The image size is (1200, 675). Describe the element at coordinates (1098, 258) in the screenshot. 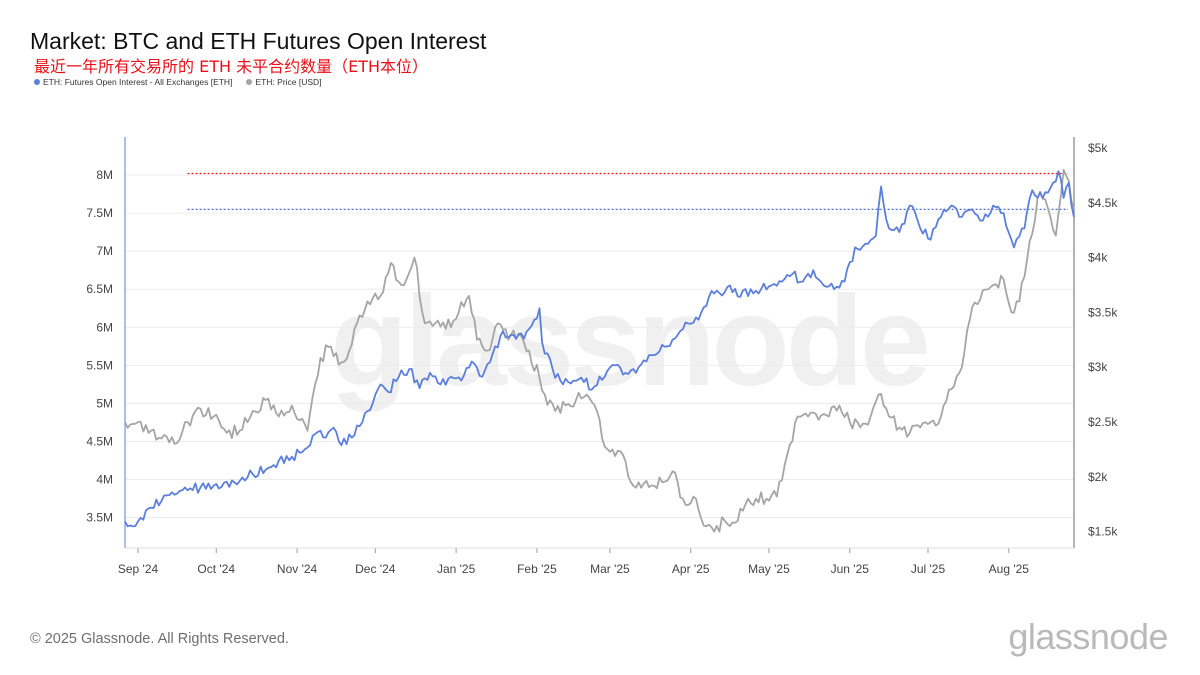

I see `y-right-tick-label: $4k` at that location.